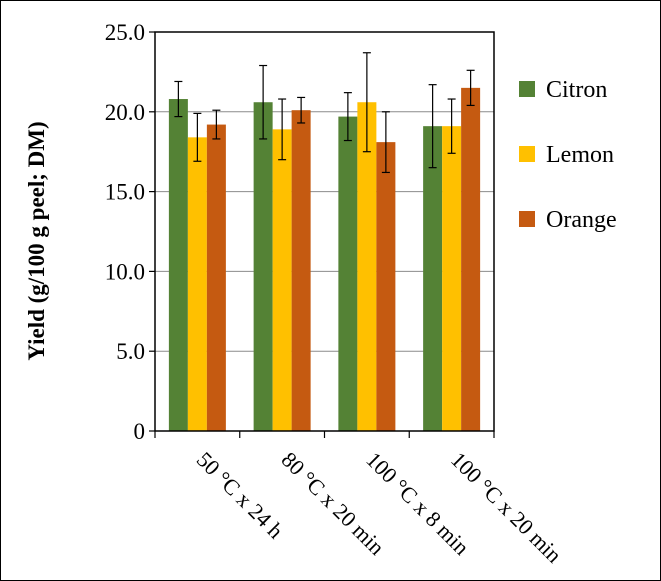  What do you see at coordinates (240, 495) in the screenshot?
I see `x-tick-label: 50 °C x 24 h` at bounding box center [240, 495].